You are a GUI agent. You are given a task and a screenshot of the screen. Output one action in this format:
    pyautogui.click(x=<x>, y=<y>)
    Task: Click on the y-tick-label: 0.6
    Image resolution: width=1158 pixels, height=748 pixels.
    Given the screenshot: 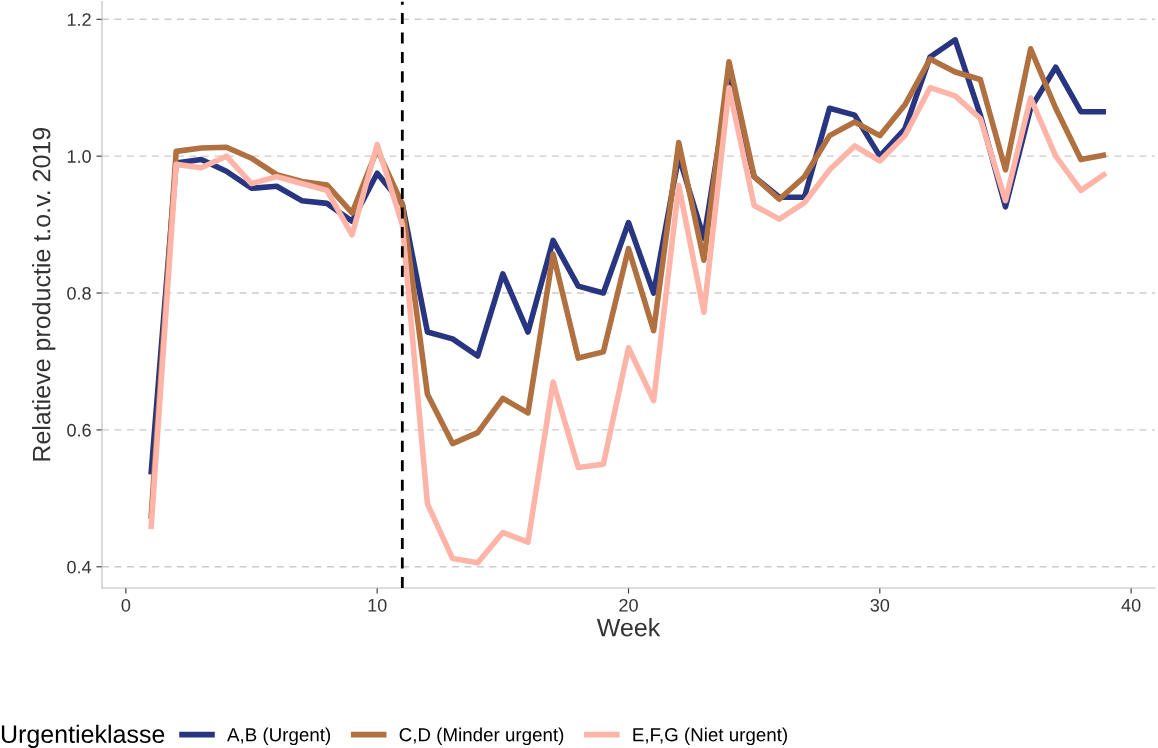 What is the action you would take?
    pyautogui.click(x=79, y=430)
    